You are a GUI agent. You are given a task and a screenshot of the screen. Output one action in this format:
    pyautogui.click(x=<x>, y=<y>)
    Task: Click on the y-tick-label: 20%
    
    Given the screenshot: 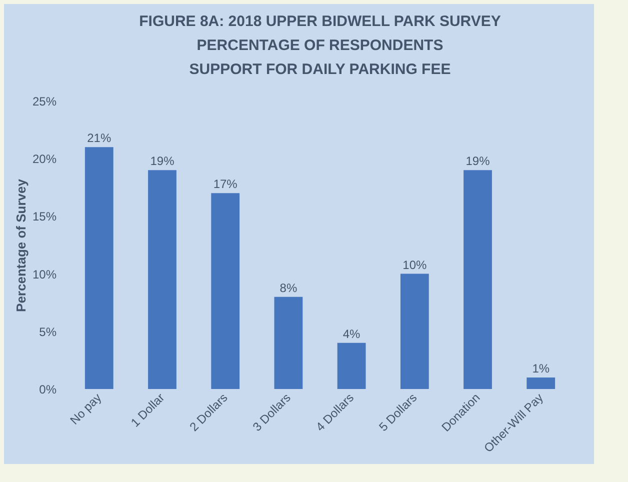 What is the action you would take?
    pyautogui.click(x=44, y=159)
    